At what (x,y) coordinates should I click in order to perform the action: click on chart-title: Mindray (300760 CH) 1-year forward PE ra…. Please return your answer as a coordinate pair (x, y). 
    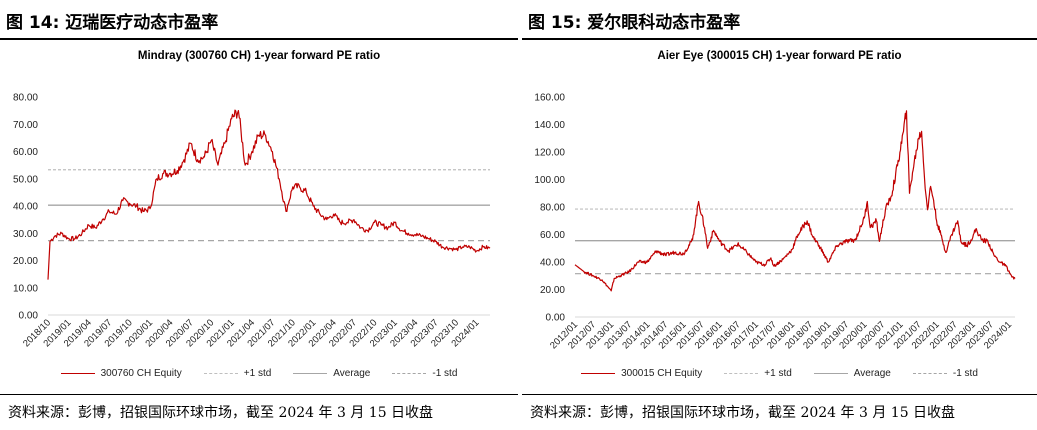
    Looking at the image, I should click on (259, 56).